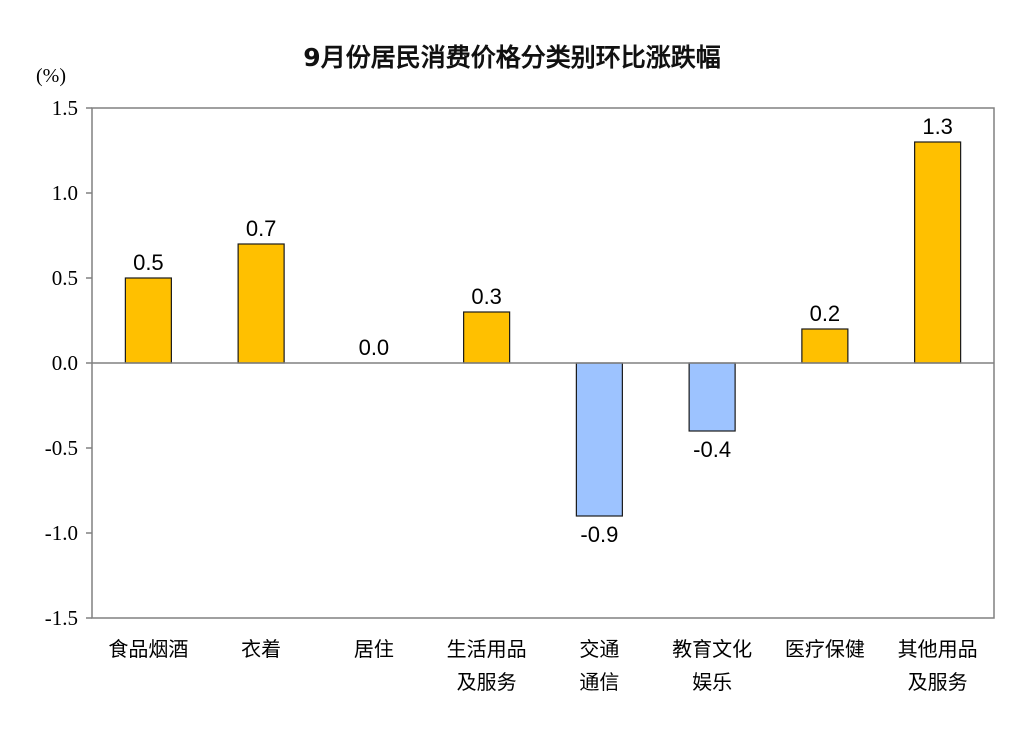  What do you see at coordinates (937, 126) in the screenshot?
I see `data-label: 1.3` at bounding box center [937, 126].